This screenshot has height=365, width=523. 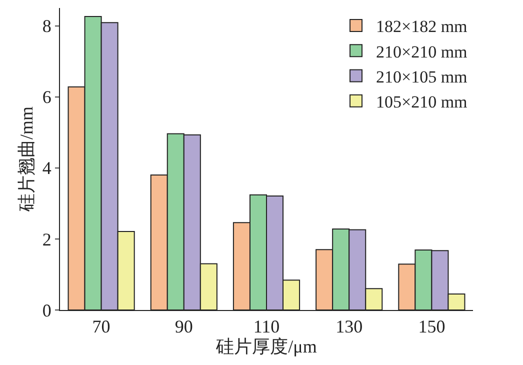 I want to click on x-tick-label: 90, so click(x=183, y=326).